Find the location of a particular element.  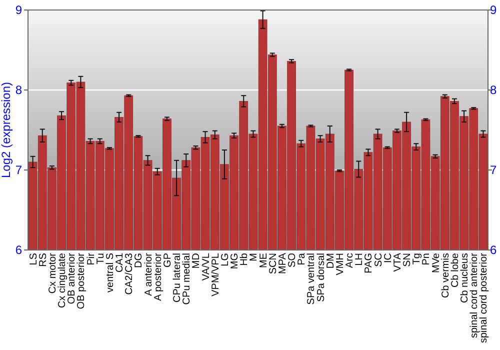

x-tick-label: Pir is located at coordinates (91, 259).